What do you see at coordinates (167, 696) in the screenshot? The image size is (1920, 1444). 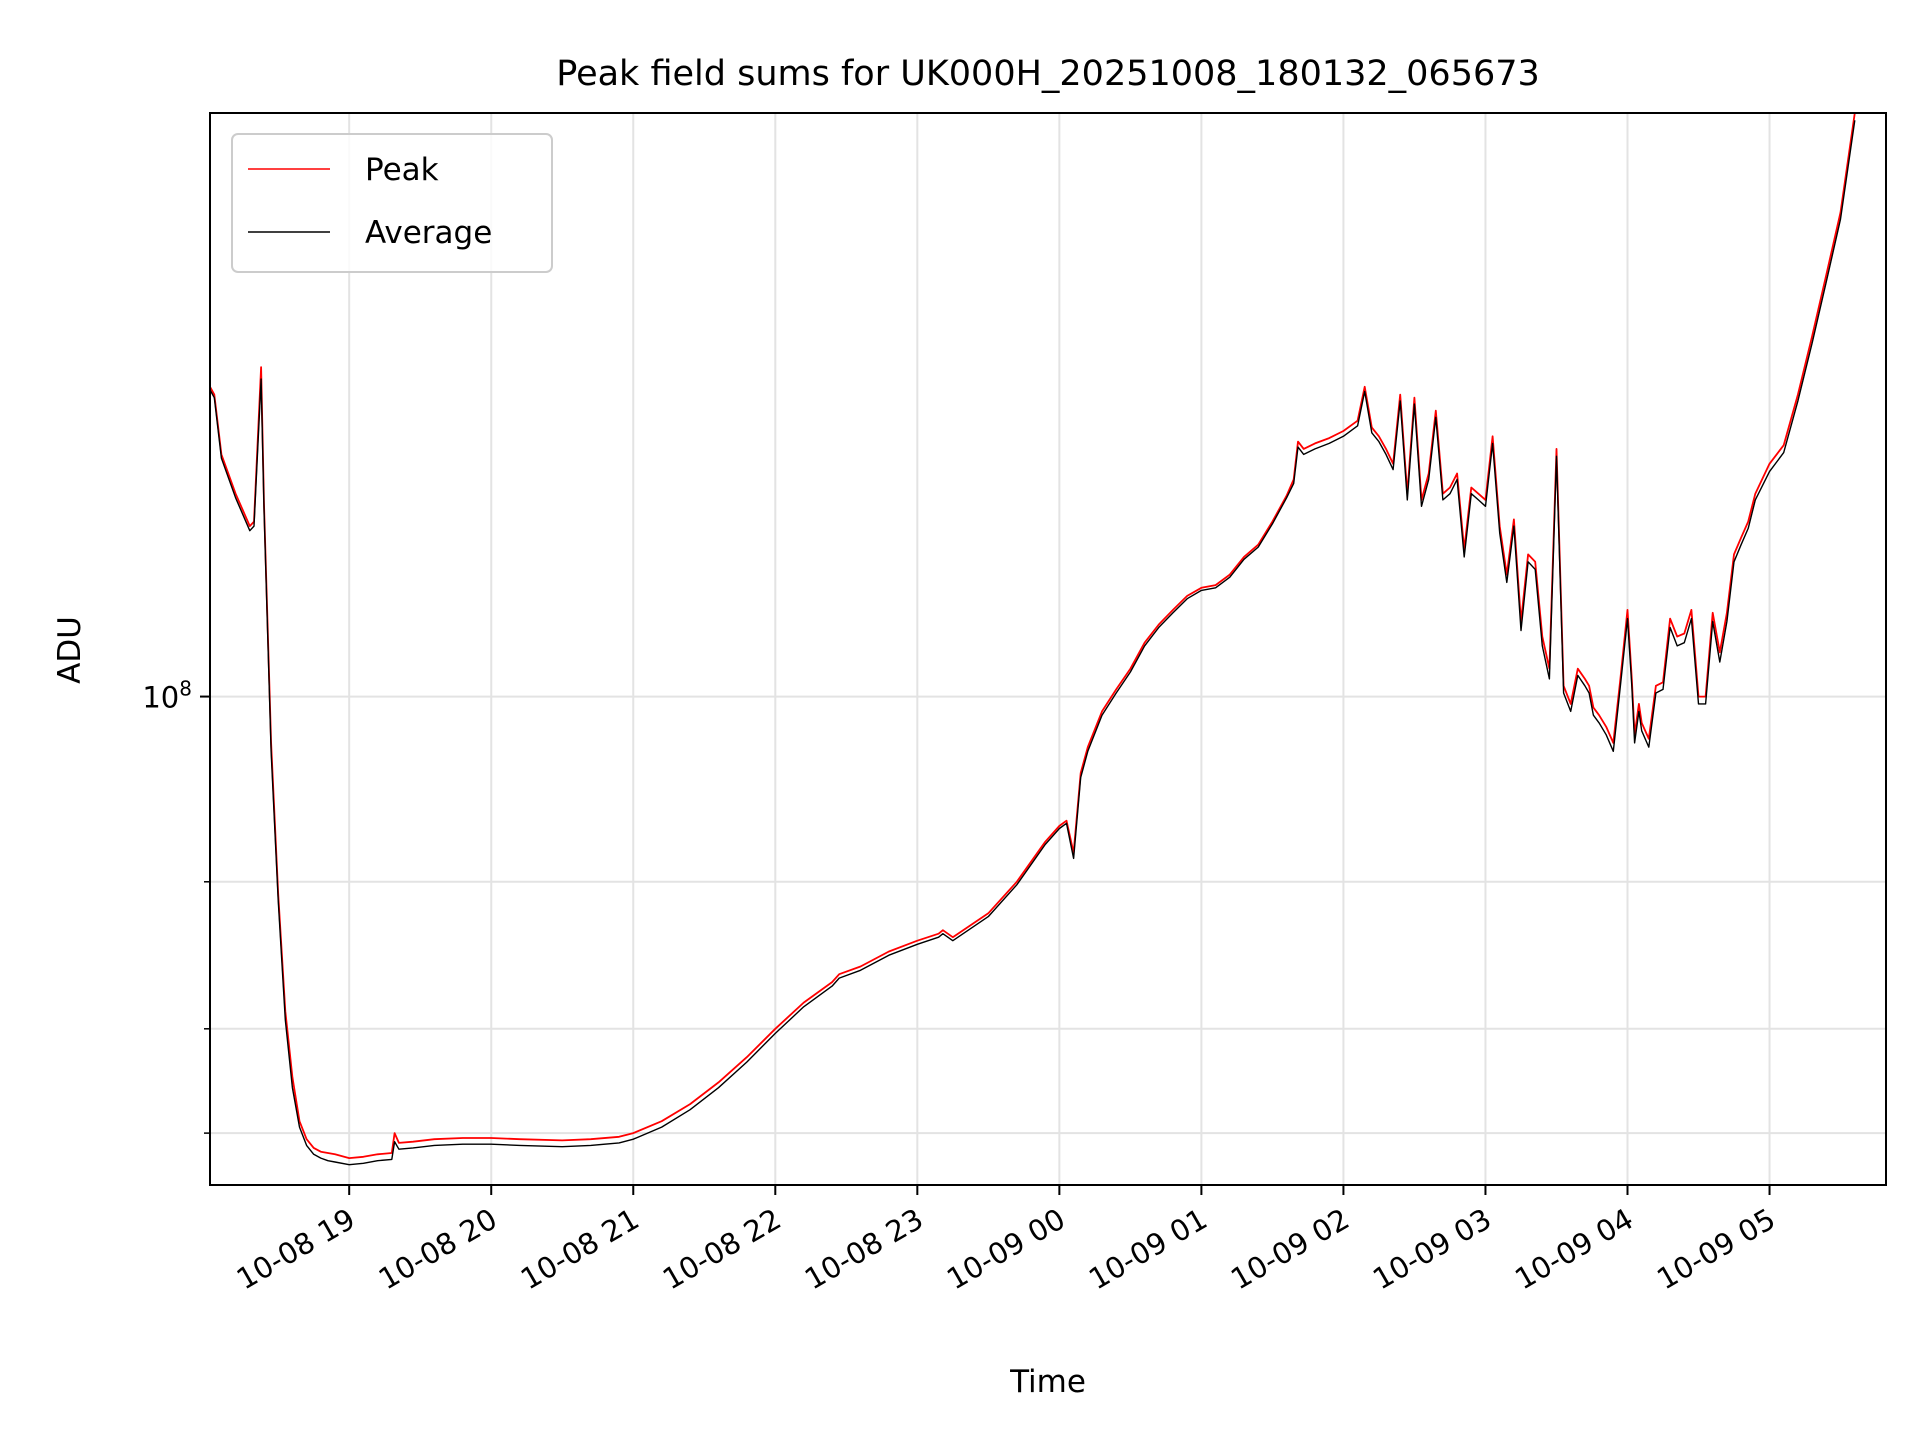 I see `y-tick-label: 108` at bounding box center [167, 696].